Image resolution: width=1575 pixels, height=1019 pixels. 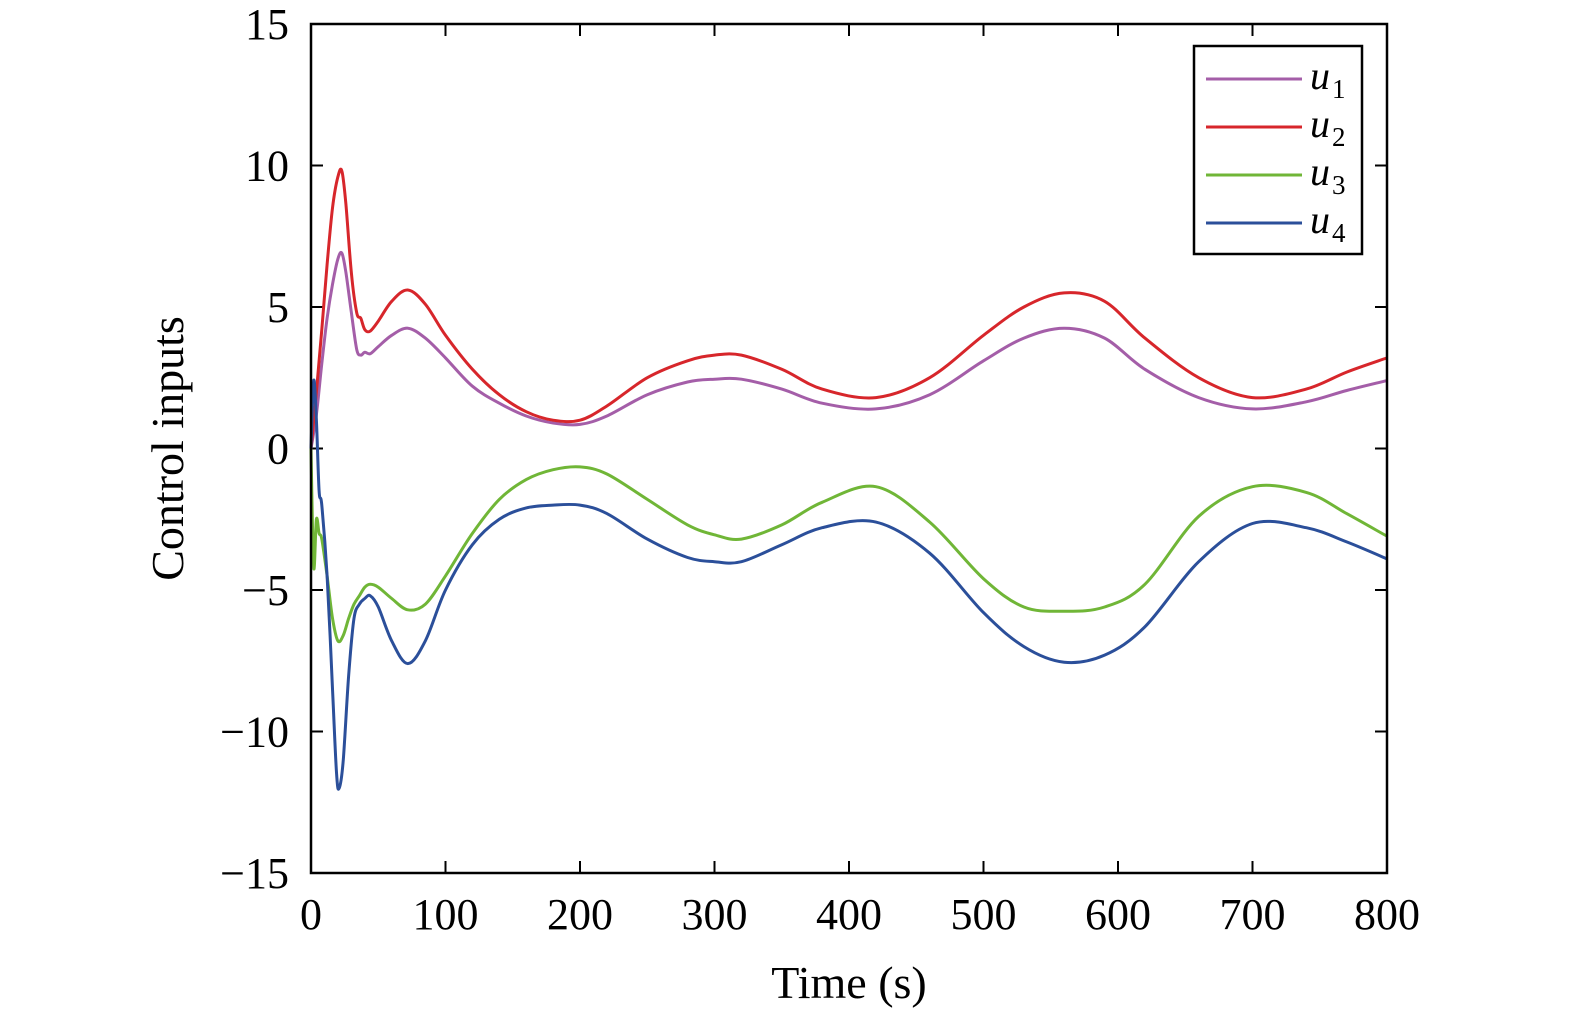 What do you see at coordinates (278, 449) in the screenshot?
I see `y-tick-label: 0` at bounding box center [278, 449].